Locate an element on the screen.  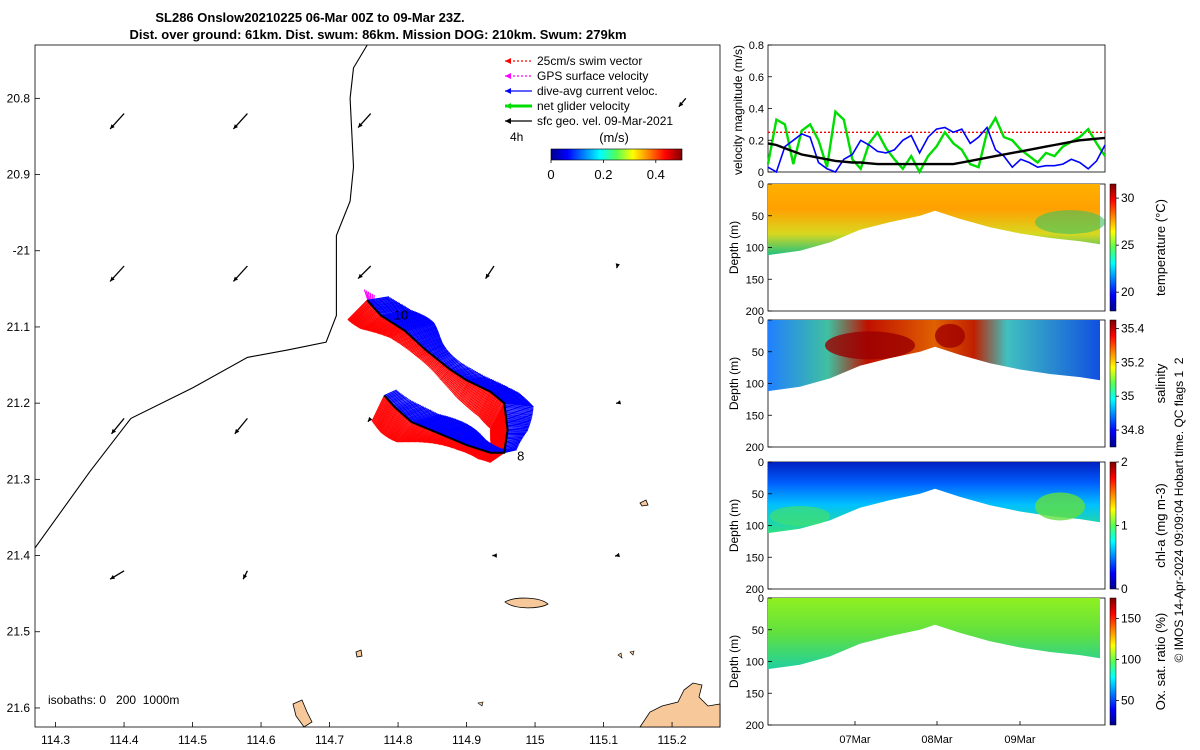
section-y-tick-label: 50 is located at coordinates (758, 217).